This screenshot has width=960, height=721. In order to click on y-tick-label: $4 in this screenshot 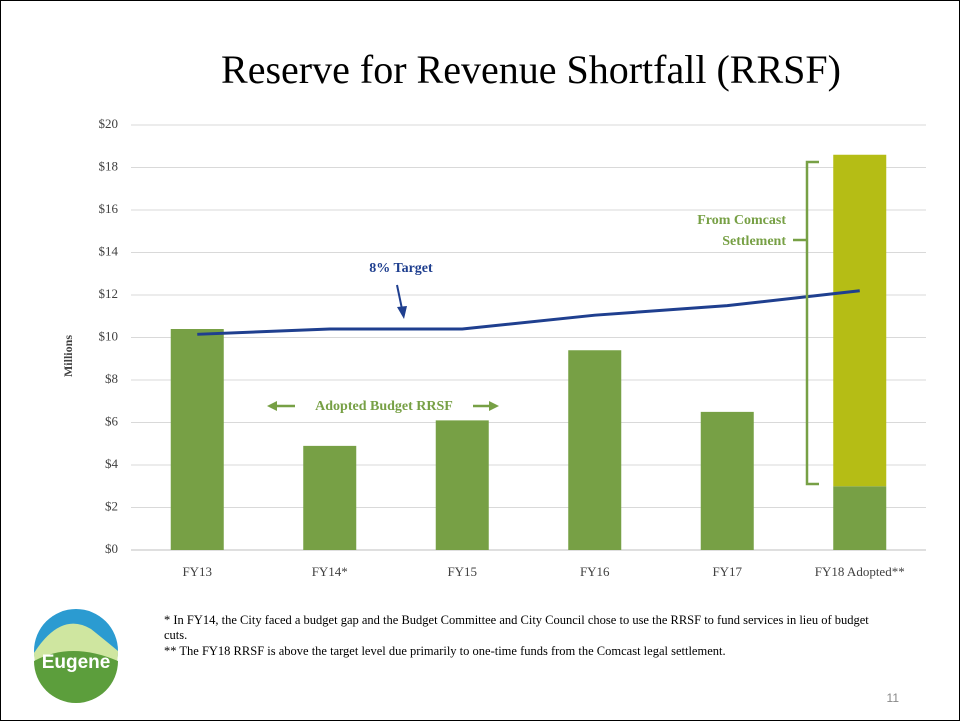, I will do `click(112, 463)`.